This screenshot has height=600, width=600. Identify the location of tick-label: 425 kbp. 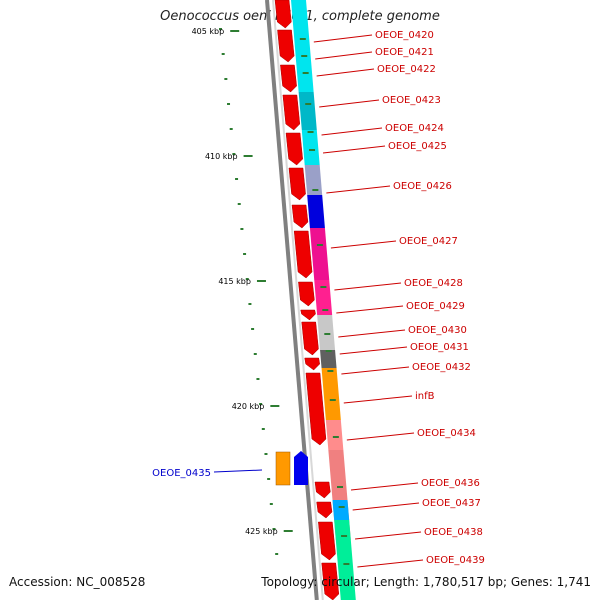
(261, 531).